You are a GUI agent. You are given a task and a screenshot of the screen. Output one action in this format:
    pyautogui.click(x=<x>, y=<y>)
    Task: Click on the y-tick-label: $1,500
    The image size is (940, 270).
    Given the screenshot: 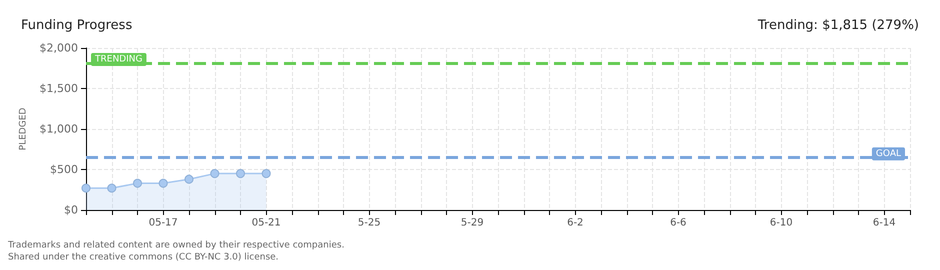 What is the action you would take?
    pyautogui.click(x=59, y=88)
    